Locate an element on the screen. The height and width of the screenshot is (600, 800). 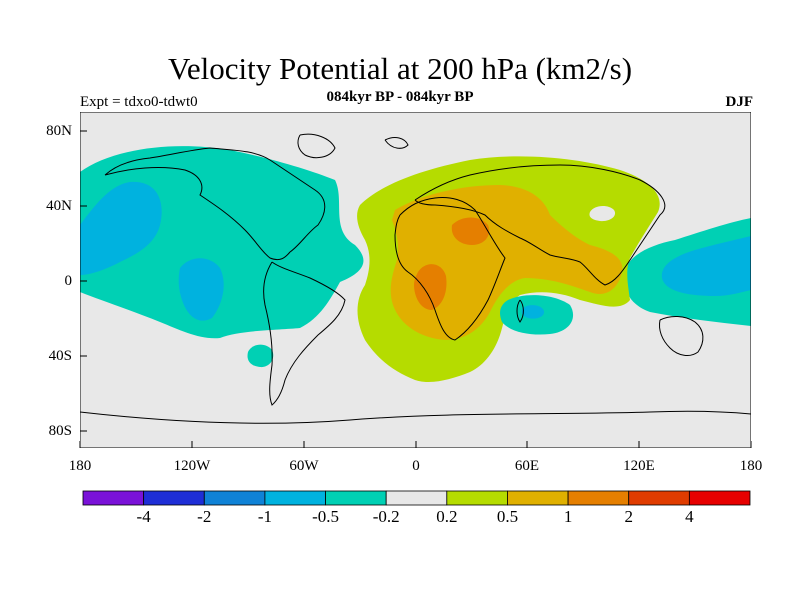
lon-label-180w: 180 is located at coordinates (80, 466).